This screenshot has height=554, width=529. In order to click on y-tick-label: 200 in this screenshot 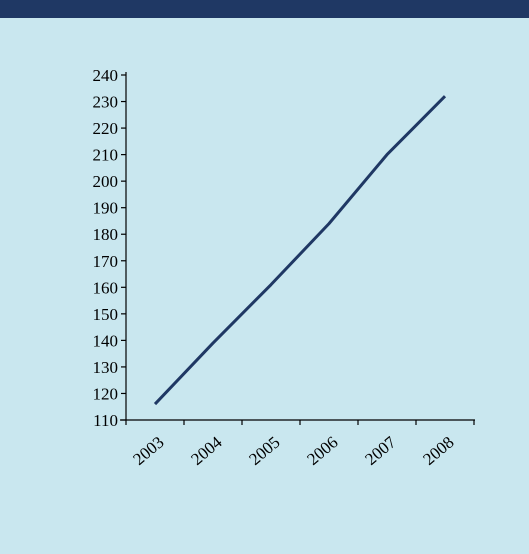, I will do `click(106, 181)`.